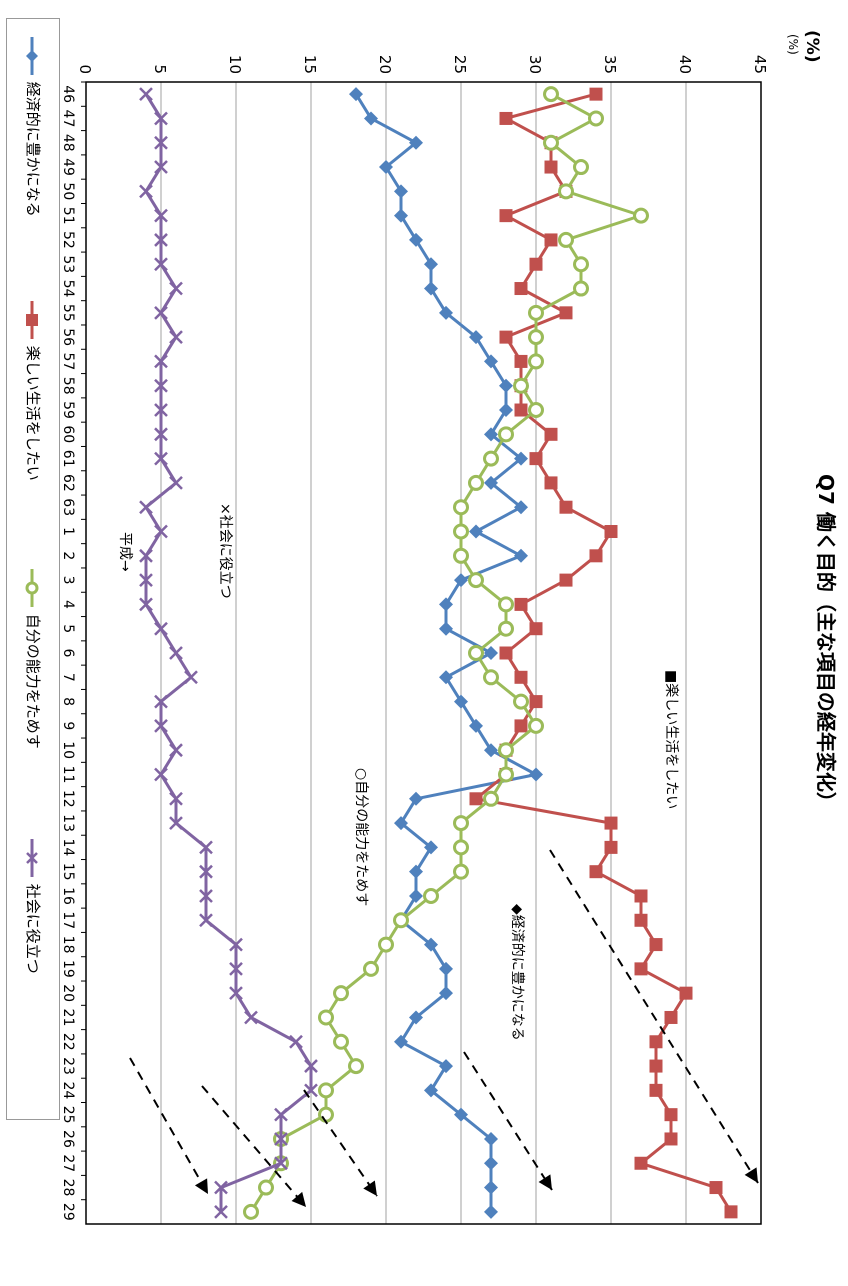 This screenshot has height=1286, width=848. I want to click on y-tick-label: 15, so click(310, 64).